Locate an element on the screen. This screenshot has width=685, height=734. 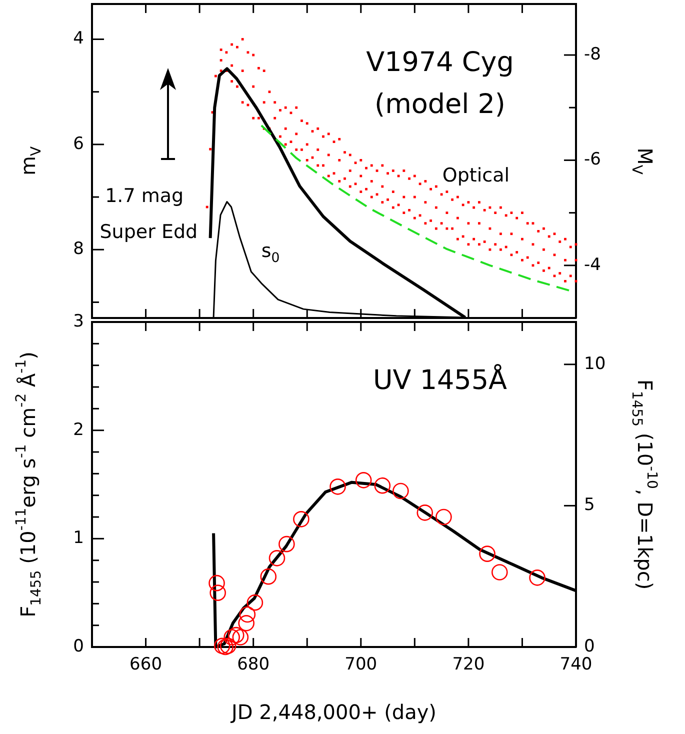
y2-tick-label: -6 is located at coordinates (592, 160).